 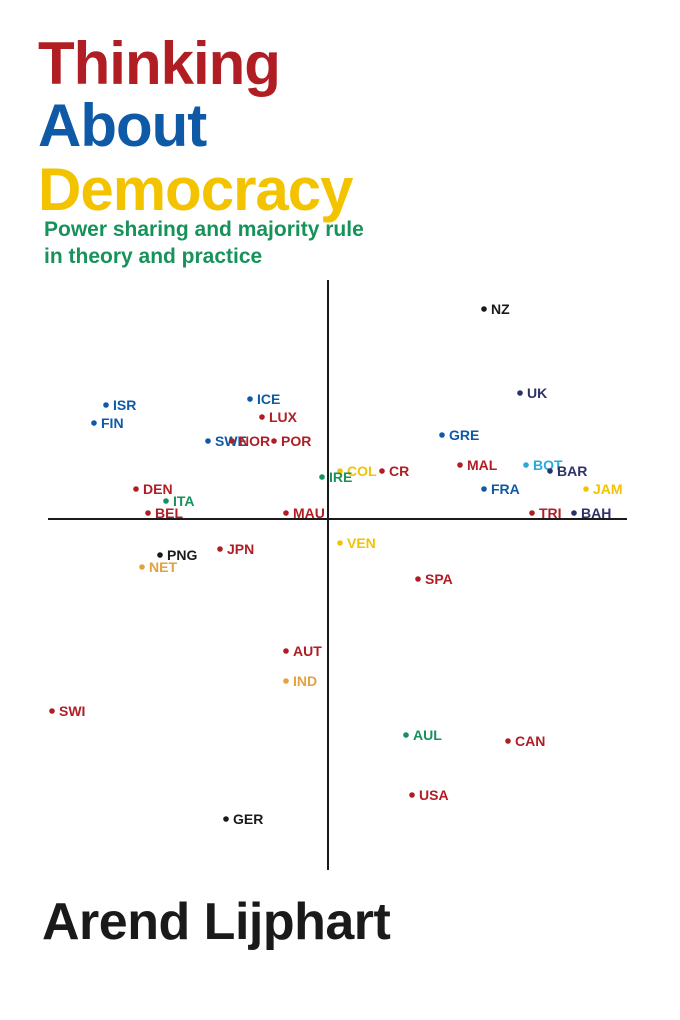 What do you see at coordinates (204, 229) in the screenshot?
I see `subtitle-line-1: Power sharing and majority rule` at bounding box center [204, 229].